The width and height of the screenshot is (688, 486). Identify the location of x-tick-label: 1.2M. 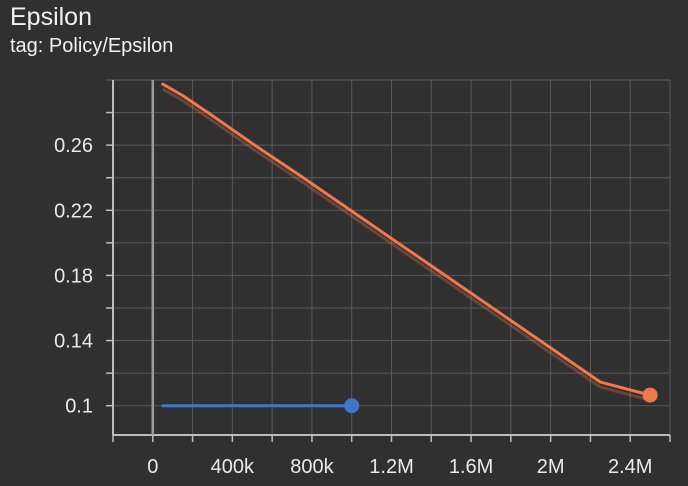
(391, 467).